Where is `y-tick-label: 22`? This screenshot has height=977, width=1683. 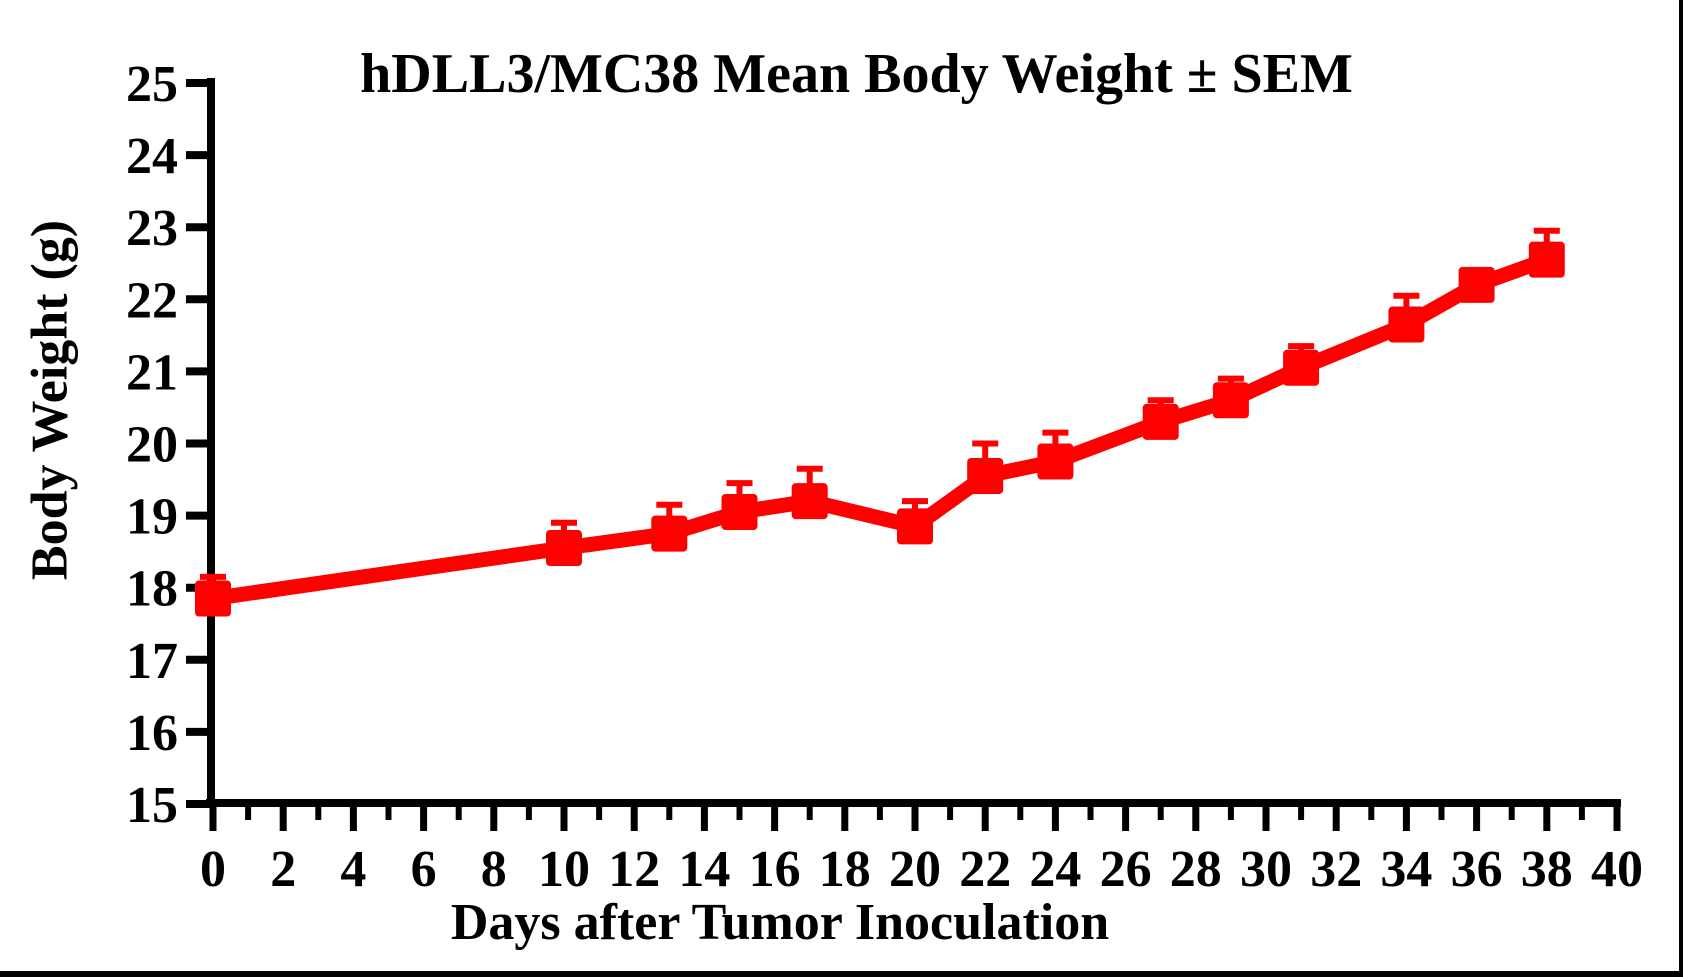 y-tick-label: 22 is located at coordinates (152, 300).